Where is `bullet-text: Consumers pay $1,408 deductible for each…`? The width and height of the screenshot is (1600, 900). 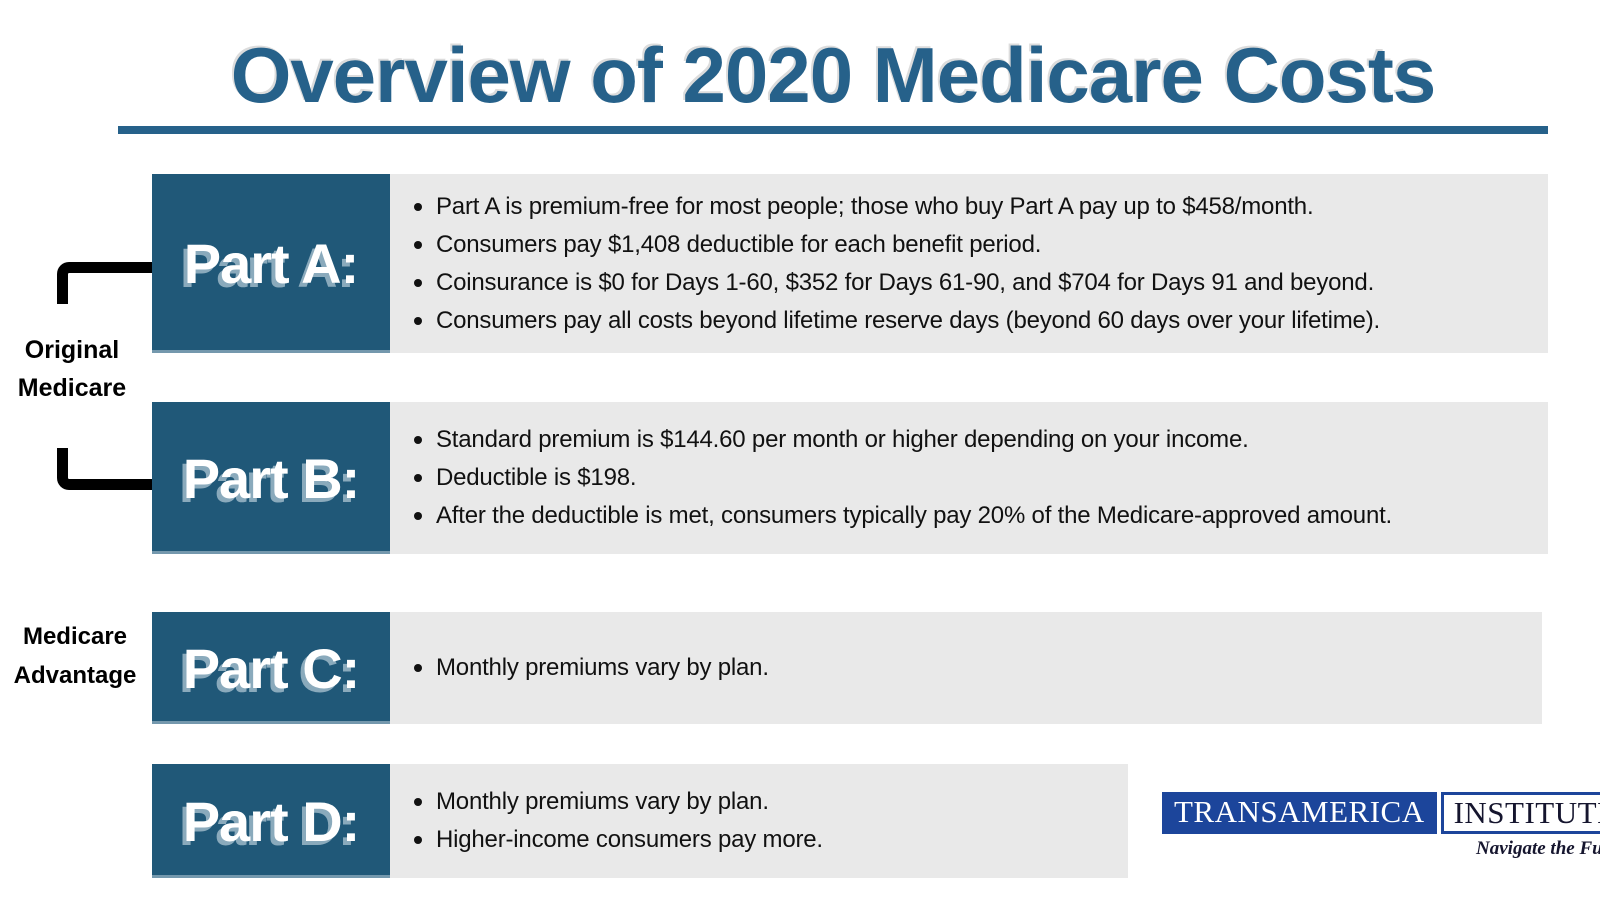 bullet-text: Consumers pay $1,408 deductible for each… is located at coordinates (739, 244).